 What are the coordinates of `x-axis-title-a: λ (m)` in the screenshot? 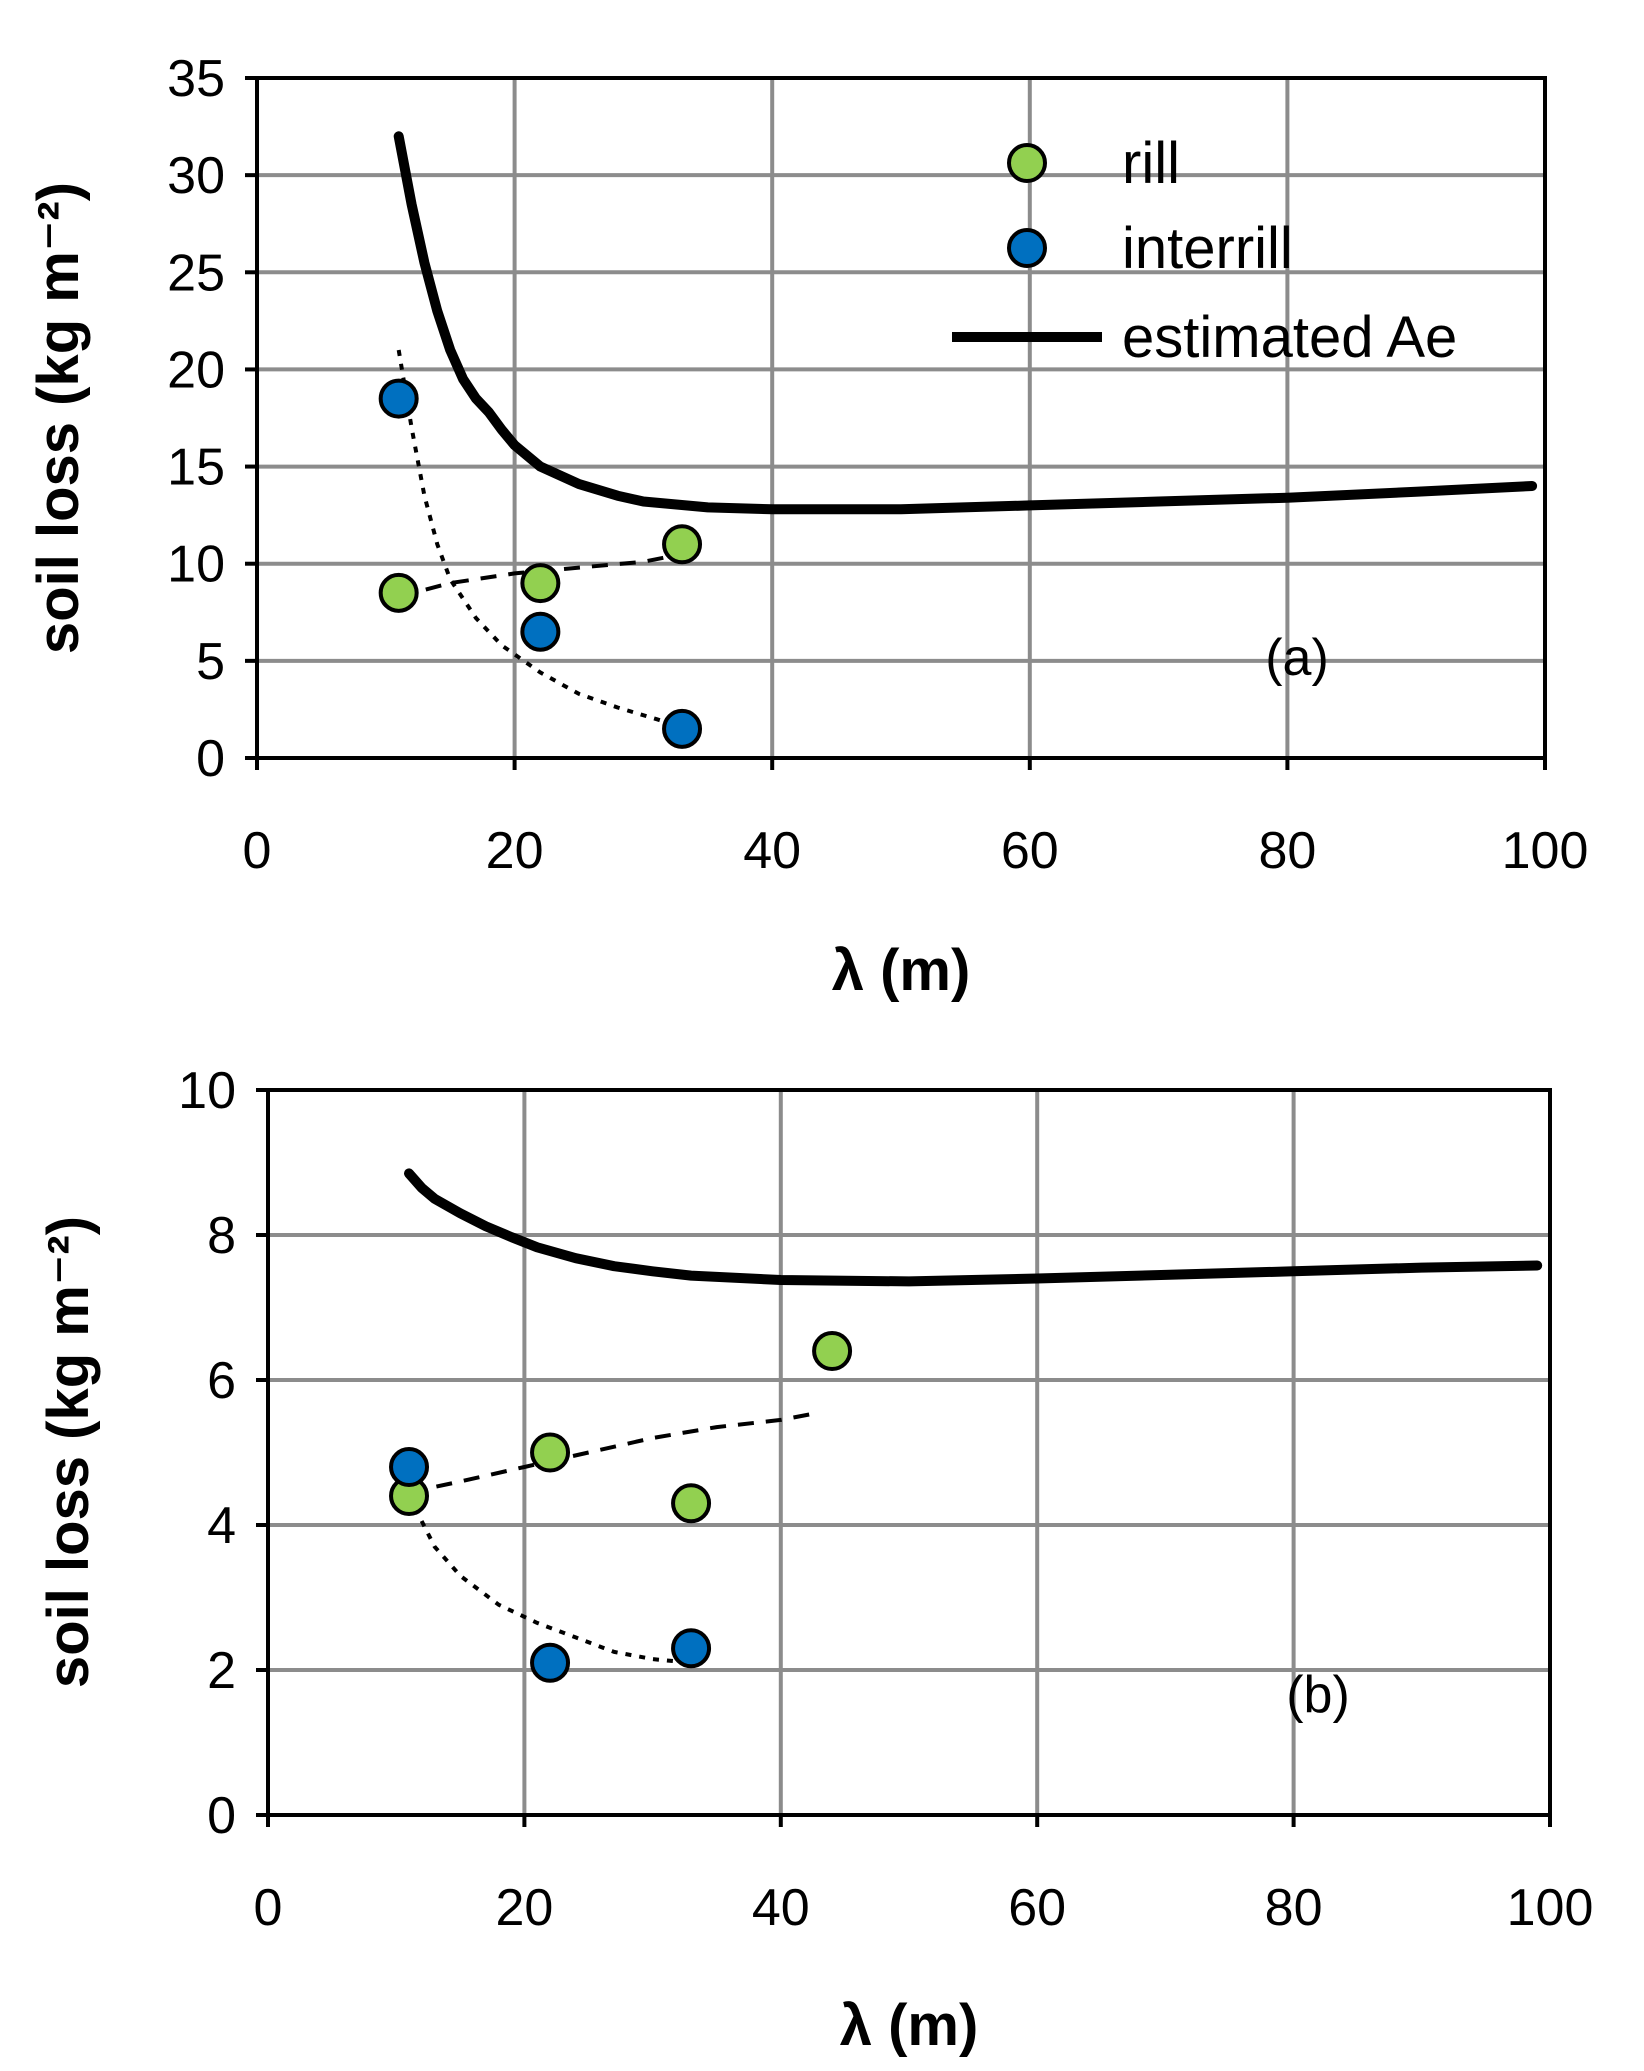 It's located at (901, 970).